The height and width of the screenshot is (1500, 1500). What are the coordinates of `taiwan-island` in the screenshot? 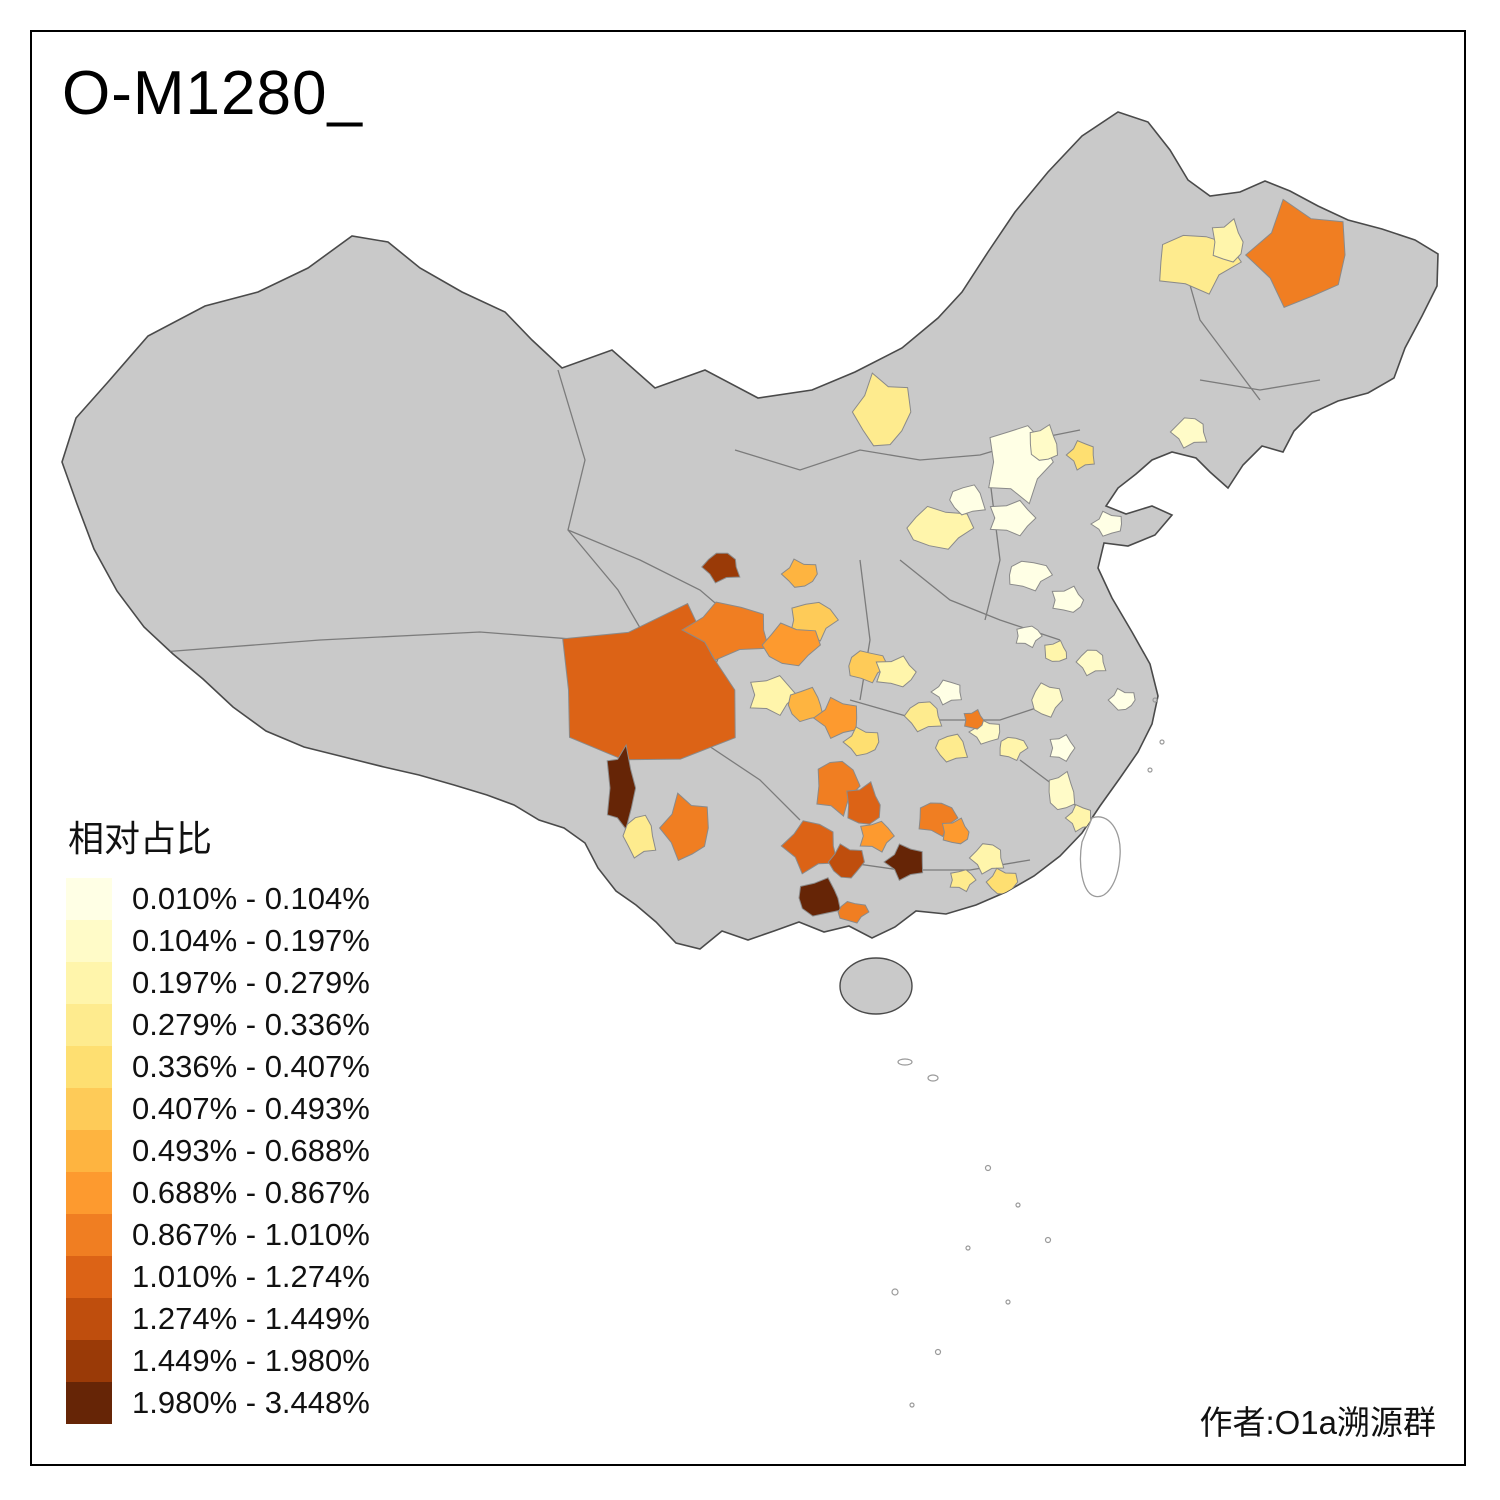 It's located at (1100, 857).